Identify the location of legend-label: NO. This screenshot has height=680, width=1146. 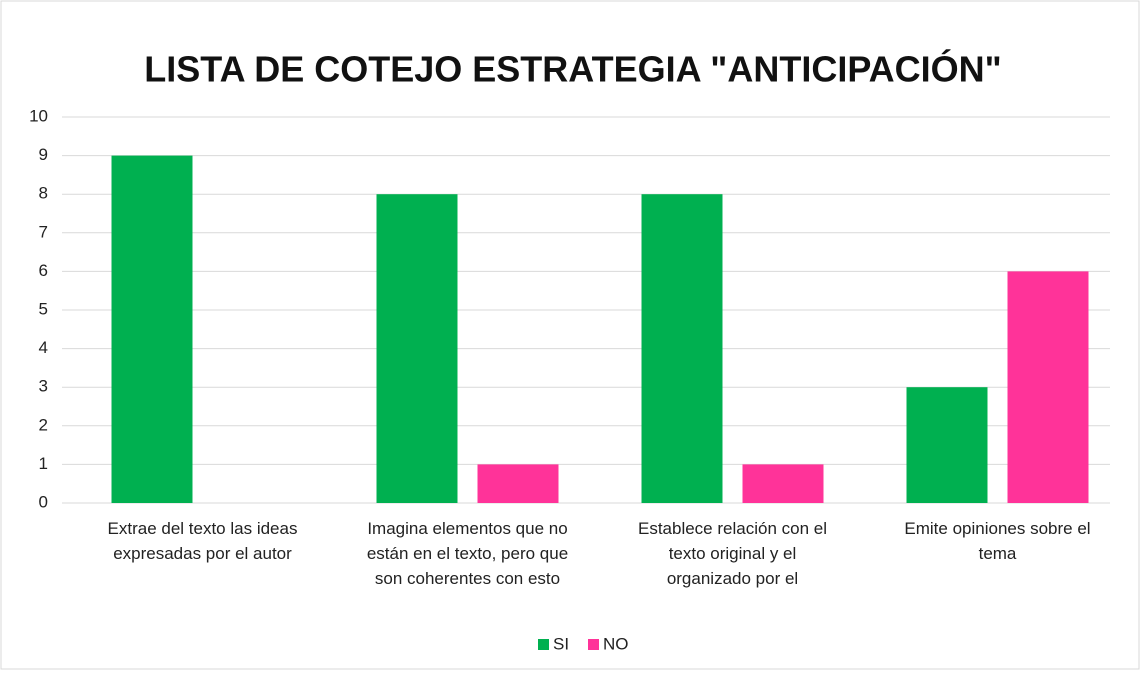
(616, 643).